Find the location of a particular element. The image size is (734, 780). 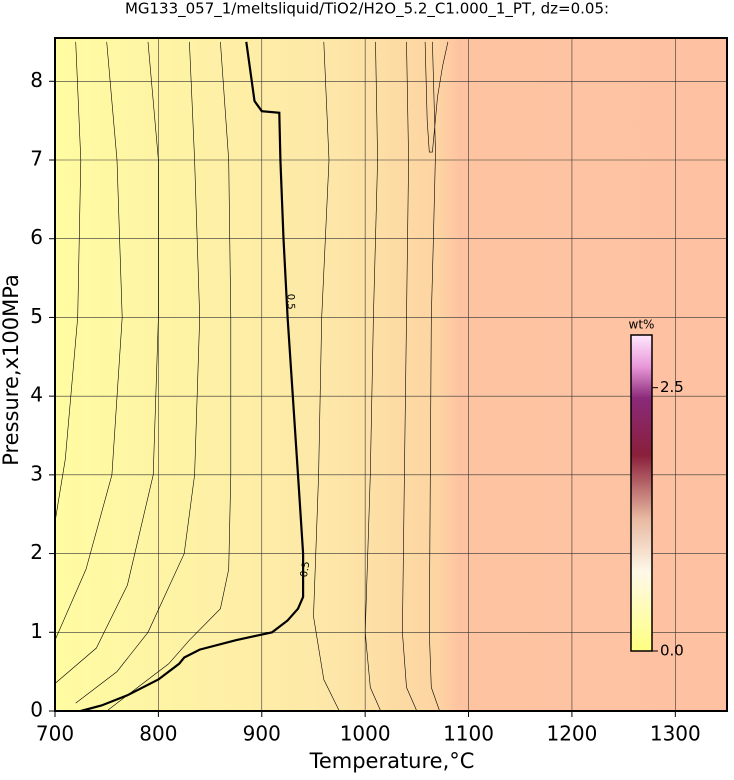

y-tick-label: 5 is located at coordinates (36, 316).